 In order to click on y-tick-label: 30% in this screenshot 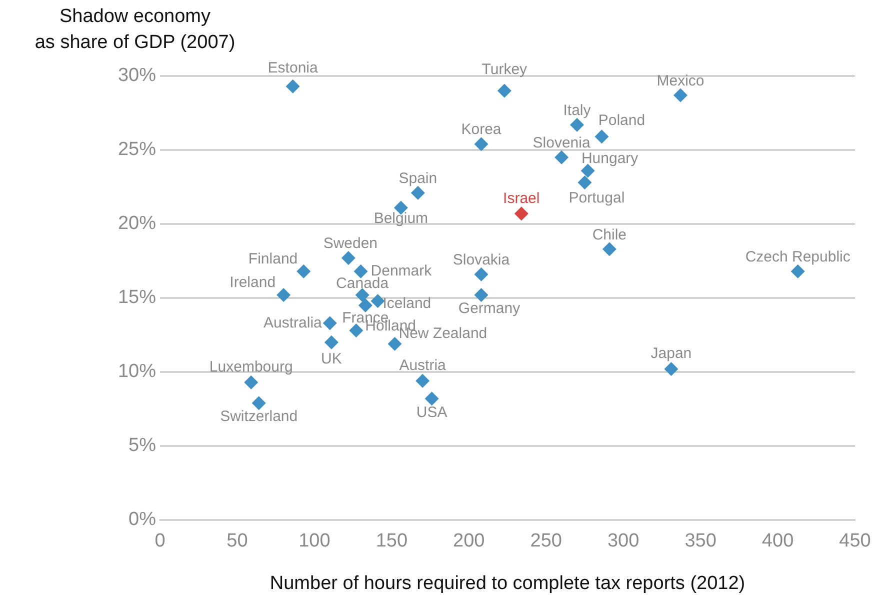, I will do `click(137, 75)`.